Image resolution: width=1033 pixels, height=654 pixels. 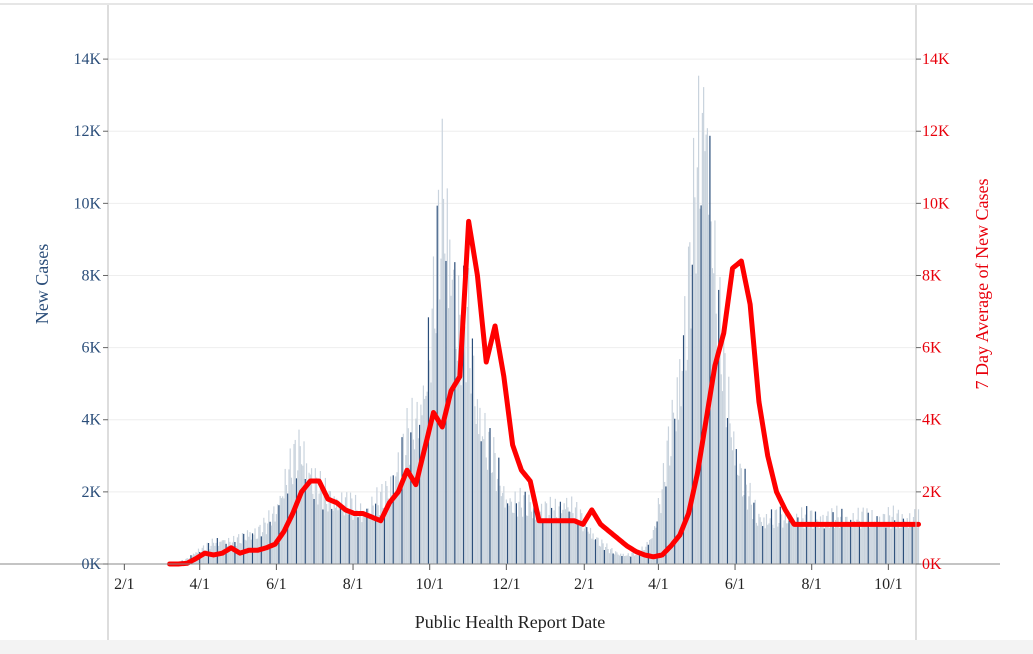 What do you see at coordinates (936, 59) in the screenshot?
I see `y-tick-label-right: 14K` at bounding box center [936, 59].